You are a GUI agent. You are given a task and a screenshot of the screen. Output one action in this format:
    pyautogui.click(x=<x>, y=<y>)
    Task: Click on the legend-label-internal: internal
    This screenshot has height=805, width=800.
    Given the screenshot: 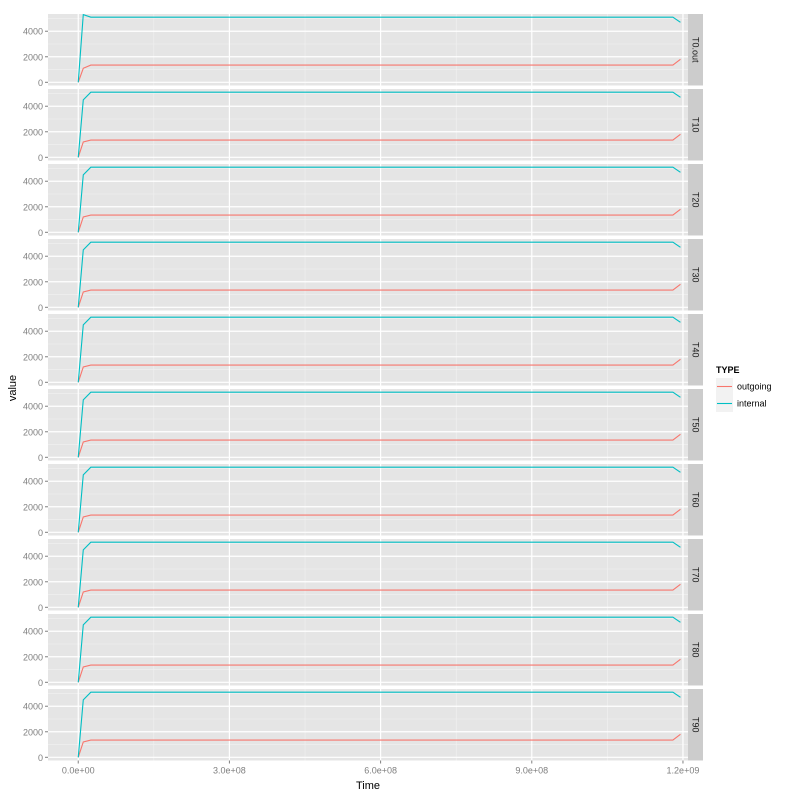 What is the action you would take?
    pyautogui.click(x=752, y=404)
    